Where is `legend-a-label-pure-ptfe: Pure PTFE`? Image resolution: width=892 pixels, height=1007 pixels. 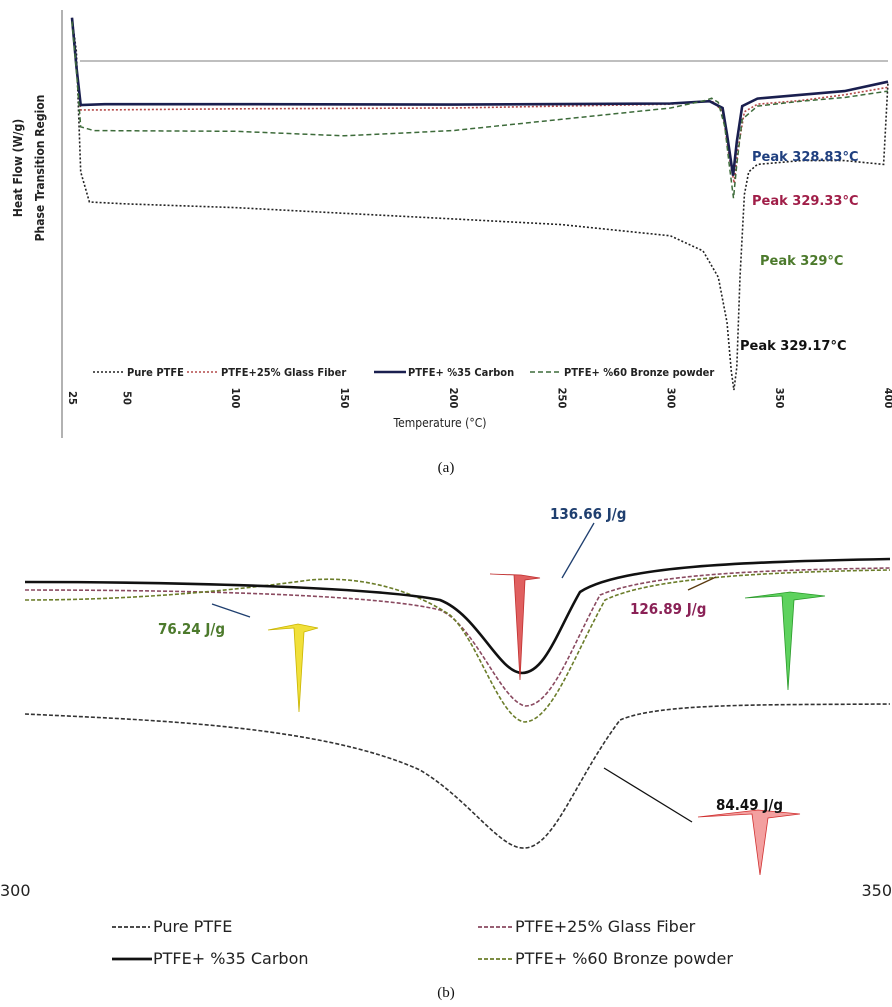
legend-a-label-pure-ptfe: Pure PTFE is located at coordinates (155, 372).